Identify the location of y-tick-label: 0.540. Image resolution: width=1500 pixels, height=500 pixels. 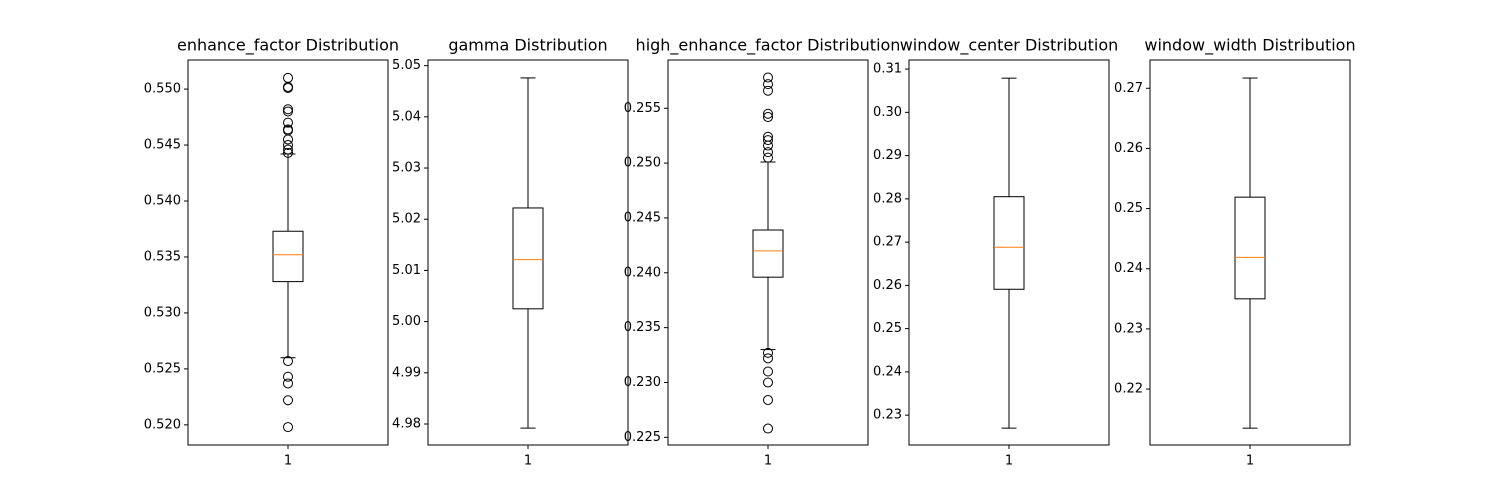
(162, 201).